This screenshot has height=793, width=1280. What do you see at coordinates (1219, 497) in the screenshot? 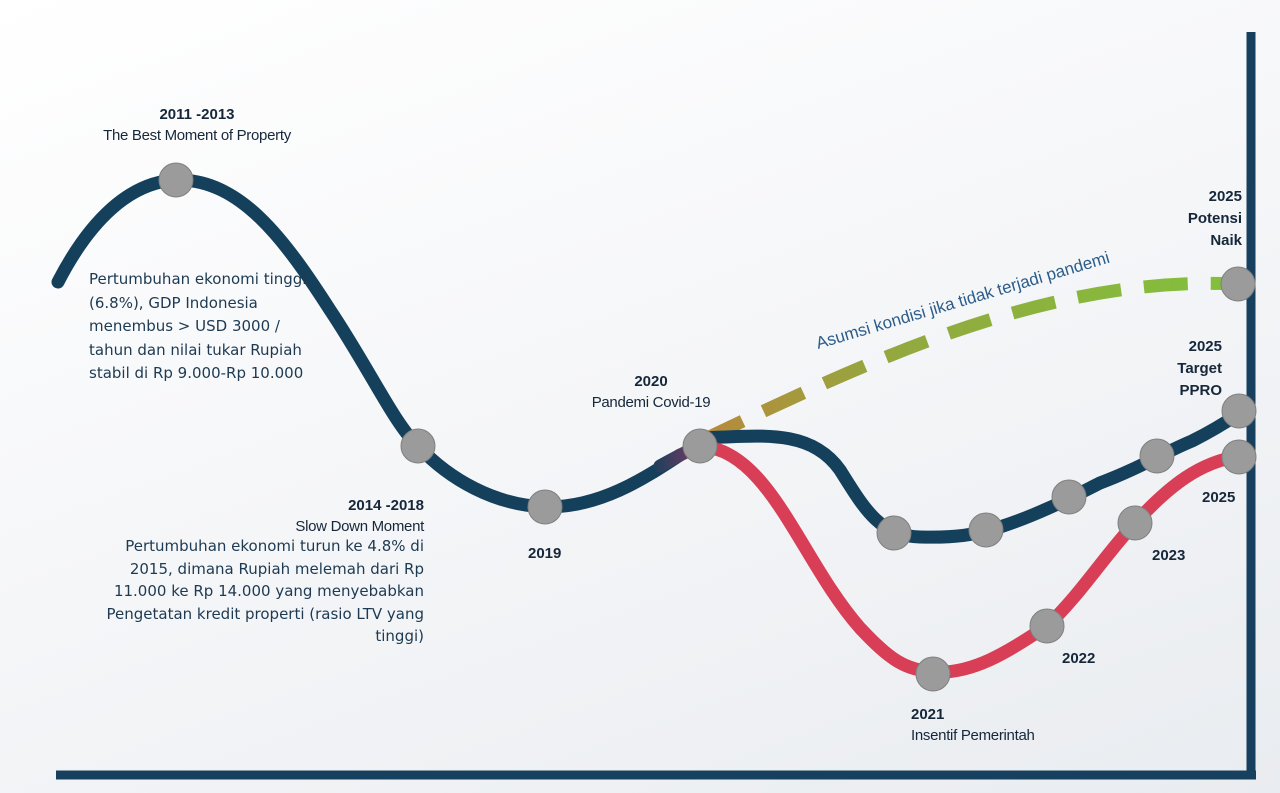
I see `year-2025-label: 2025` at bounding box center [1219, 497].